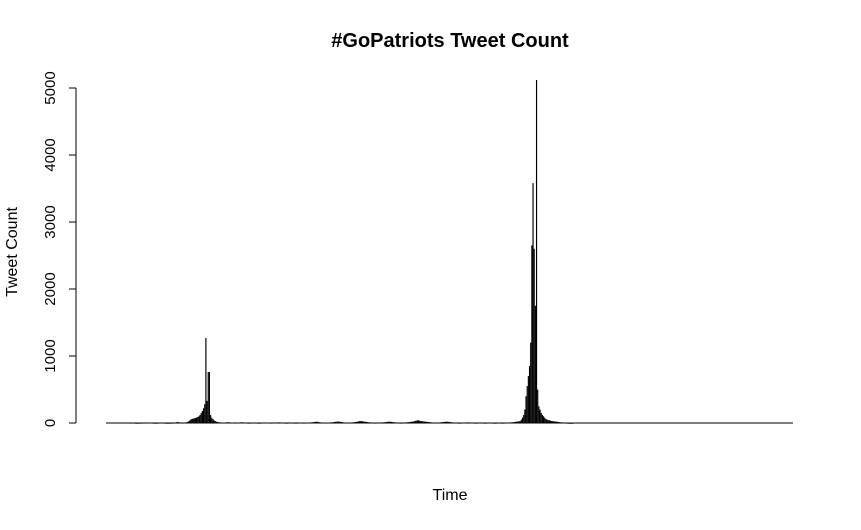  What do you see at coordinates (50, 355) in the screenshot?
I see `y-tick-label: 1000` at bounding box center [50, 355].